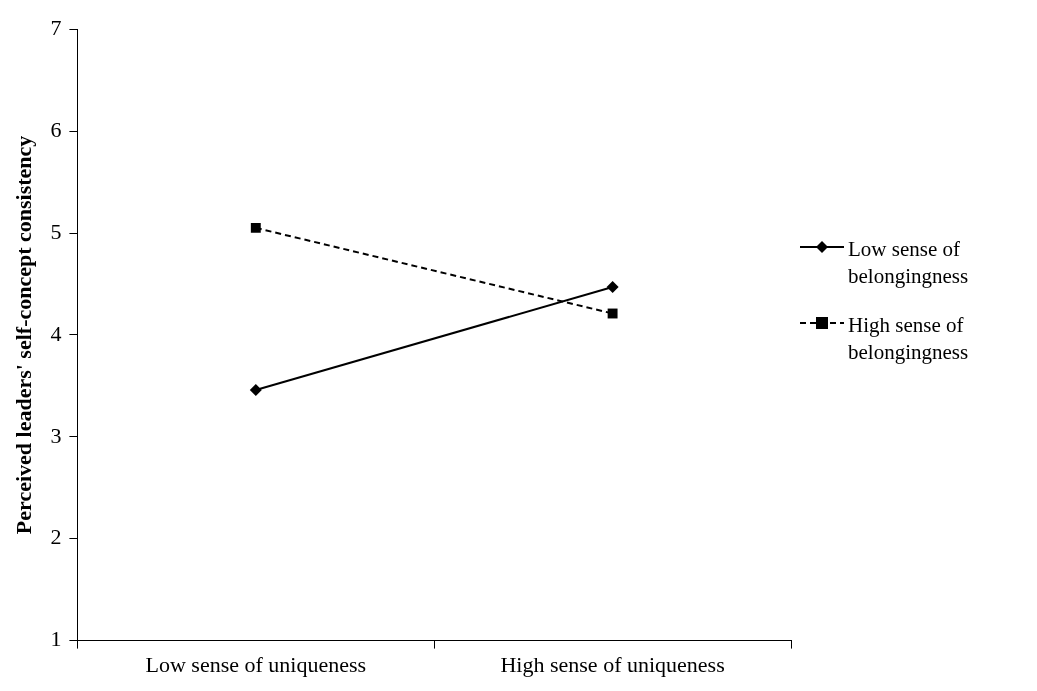 The height and width of the screenshot is (691, 1037). Describe the element at coordinates (56, 27) in the screenshot. I see `y-tick-label: 7` at that location.